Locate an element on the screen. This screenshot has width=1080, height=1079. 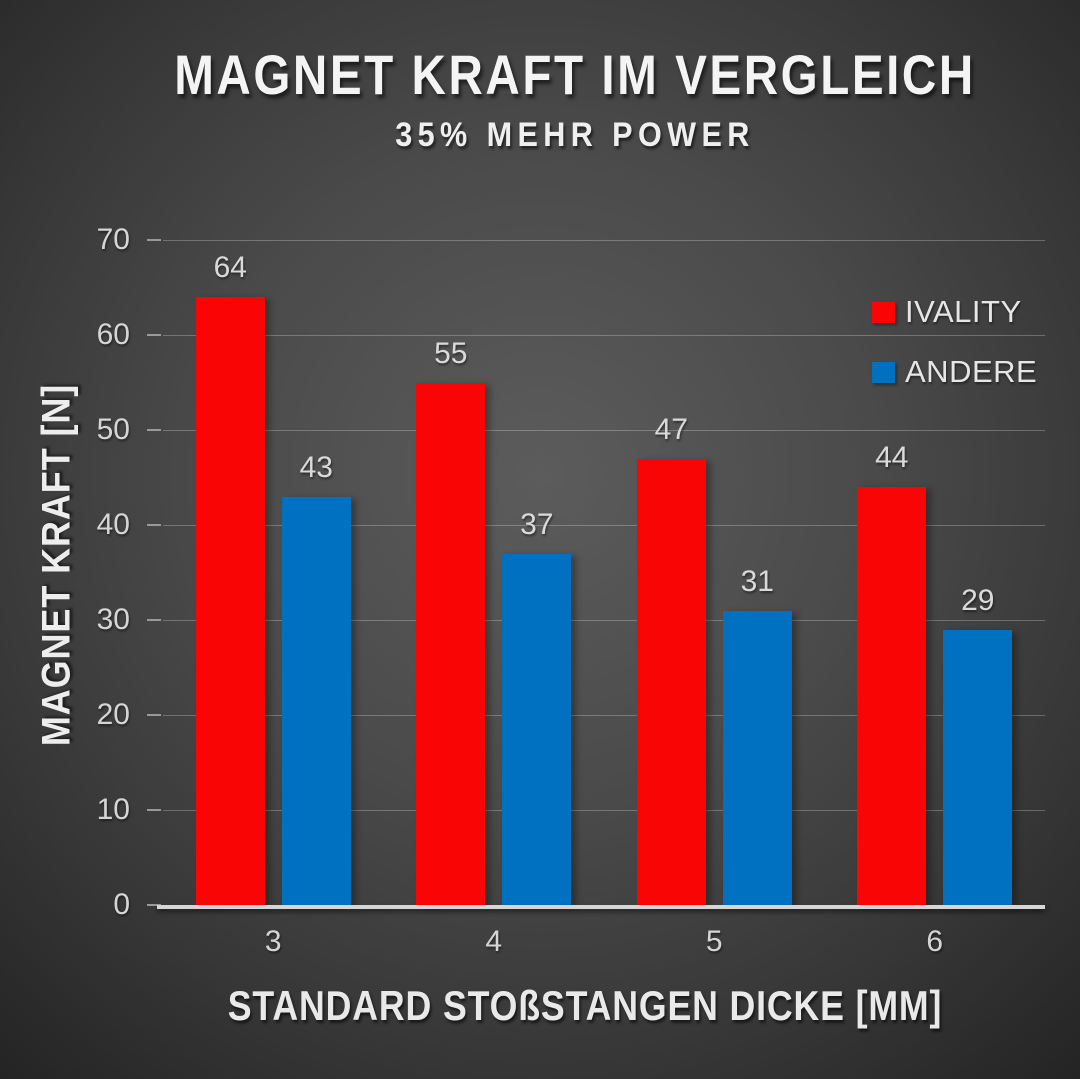
bar-value-label: 55 is located at coordinates (451, 353).